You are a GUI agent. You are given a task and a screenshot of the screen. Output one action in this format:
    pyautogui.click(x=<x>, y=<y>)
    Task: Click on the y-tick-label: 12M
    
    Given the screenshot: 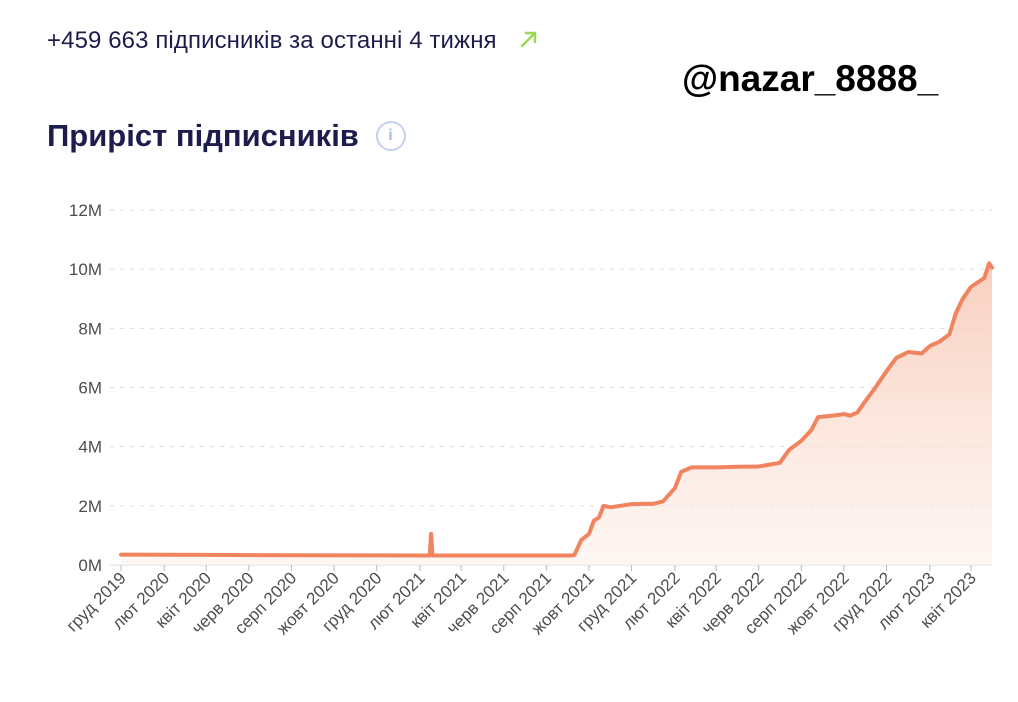 What is the action you would take?
    pyautogui.click(x=85, y=210)
    